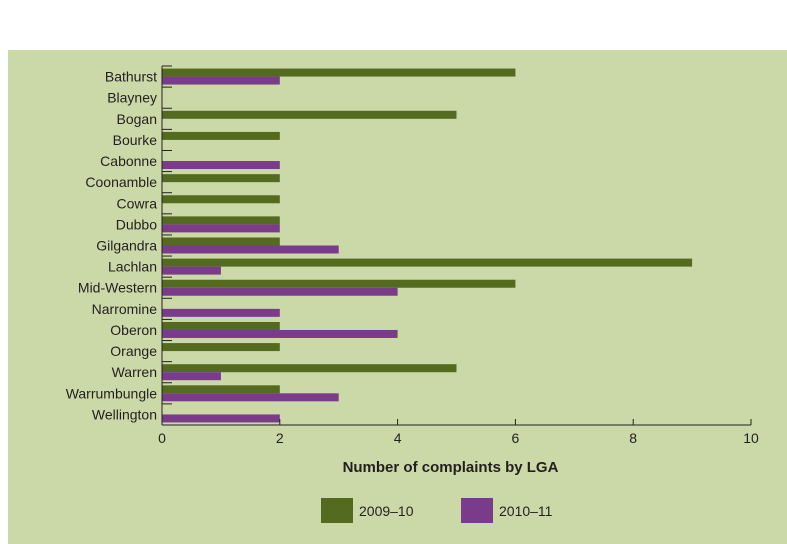  What do you see at coordinates (516, 438) in the screenshot?
I see `x-tick-label: 6` at bounding box center [516, 438].